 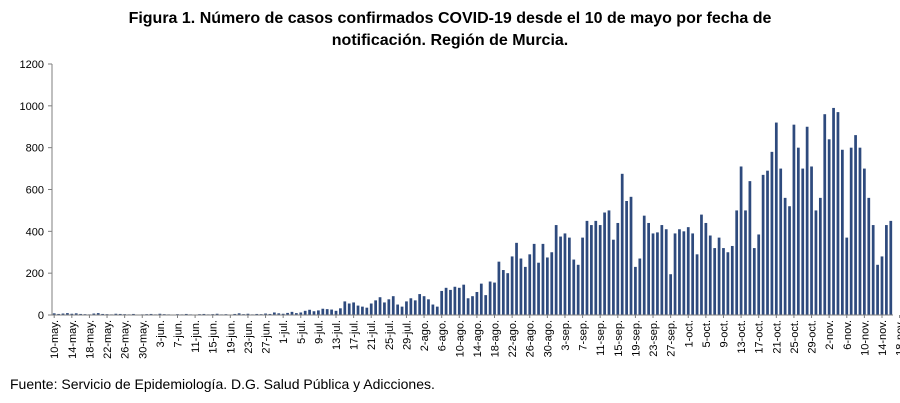 I want to click on x-tick-label: 23-sep., so click(x=654, y=338).